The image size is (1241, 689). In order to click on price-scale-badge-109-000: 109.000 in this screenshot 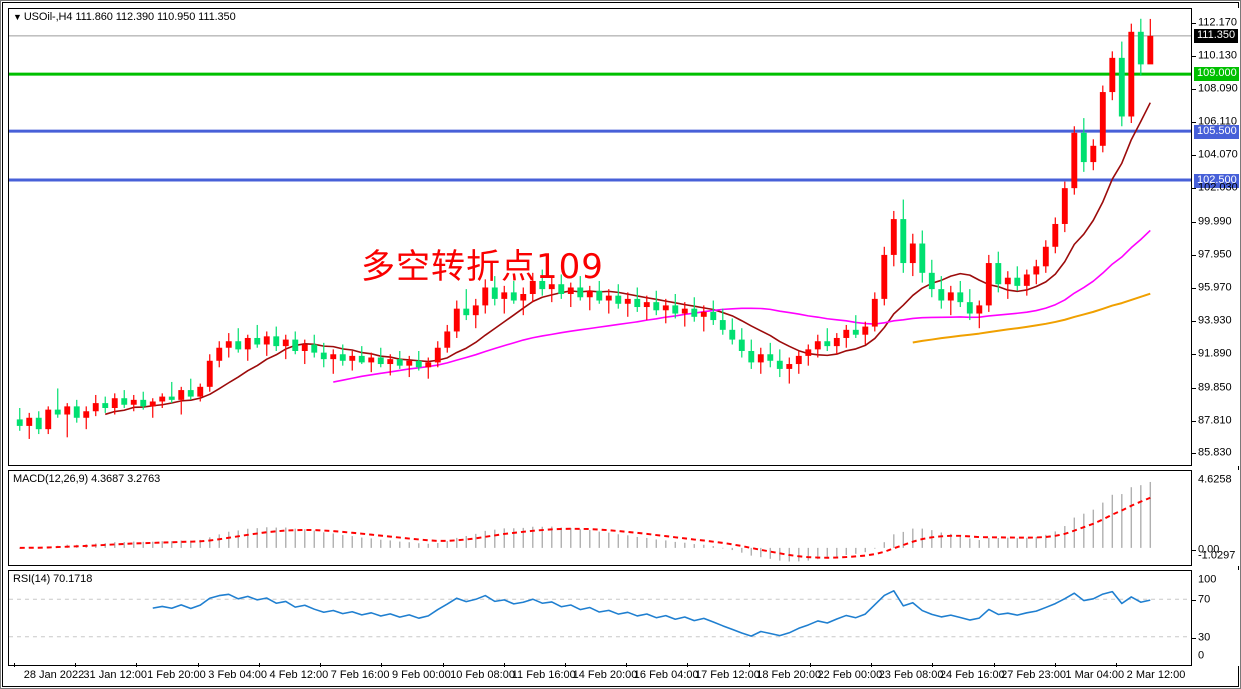, I will do `click(1216, 74)`.